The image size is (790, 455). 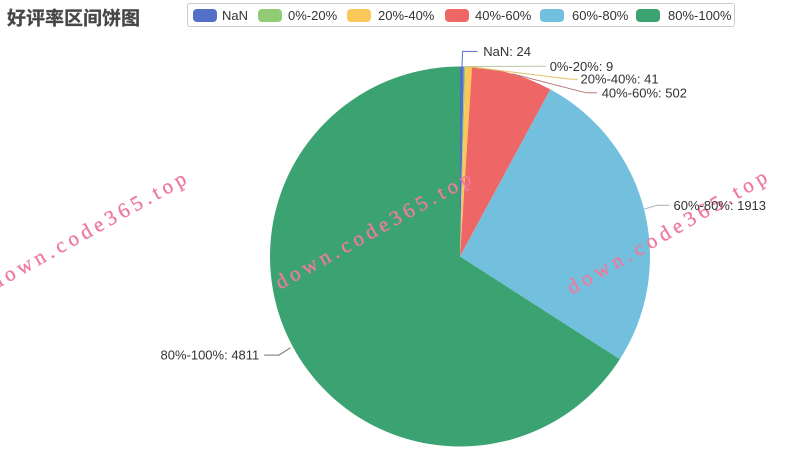 What do you see at coordinates (507, 51) in the screenshot?
I see `svg-text: NaN: 24` at bounding box center [507, 51].